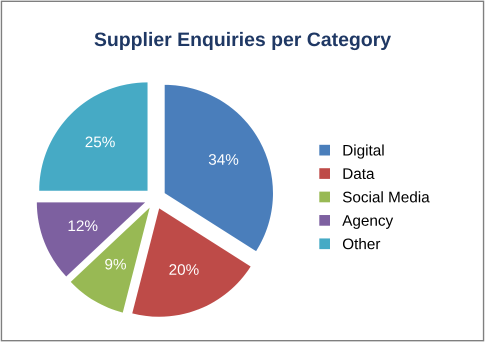 Image resolution: width=485 pixels, height=342 pixels. I want to click on data-label: 12%, so click(83, 226).